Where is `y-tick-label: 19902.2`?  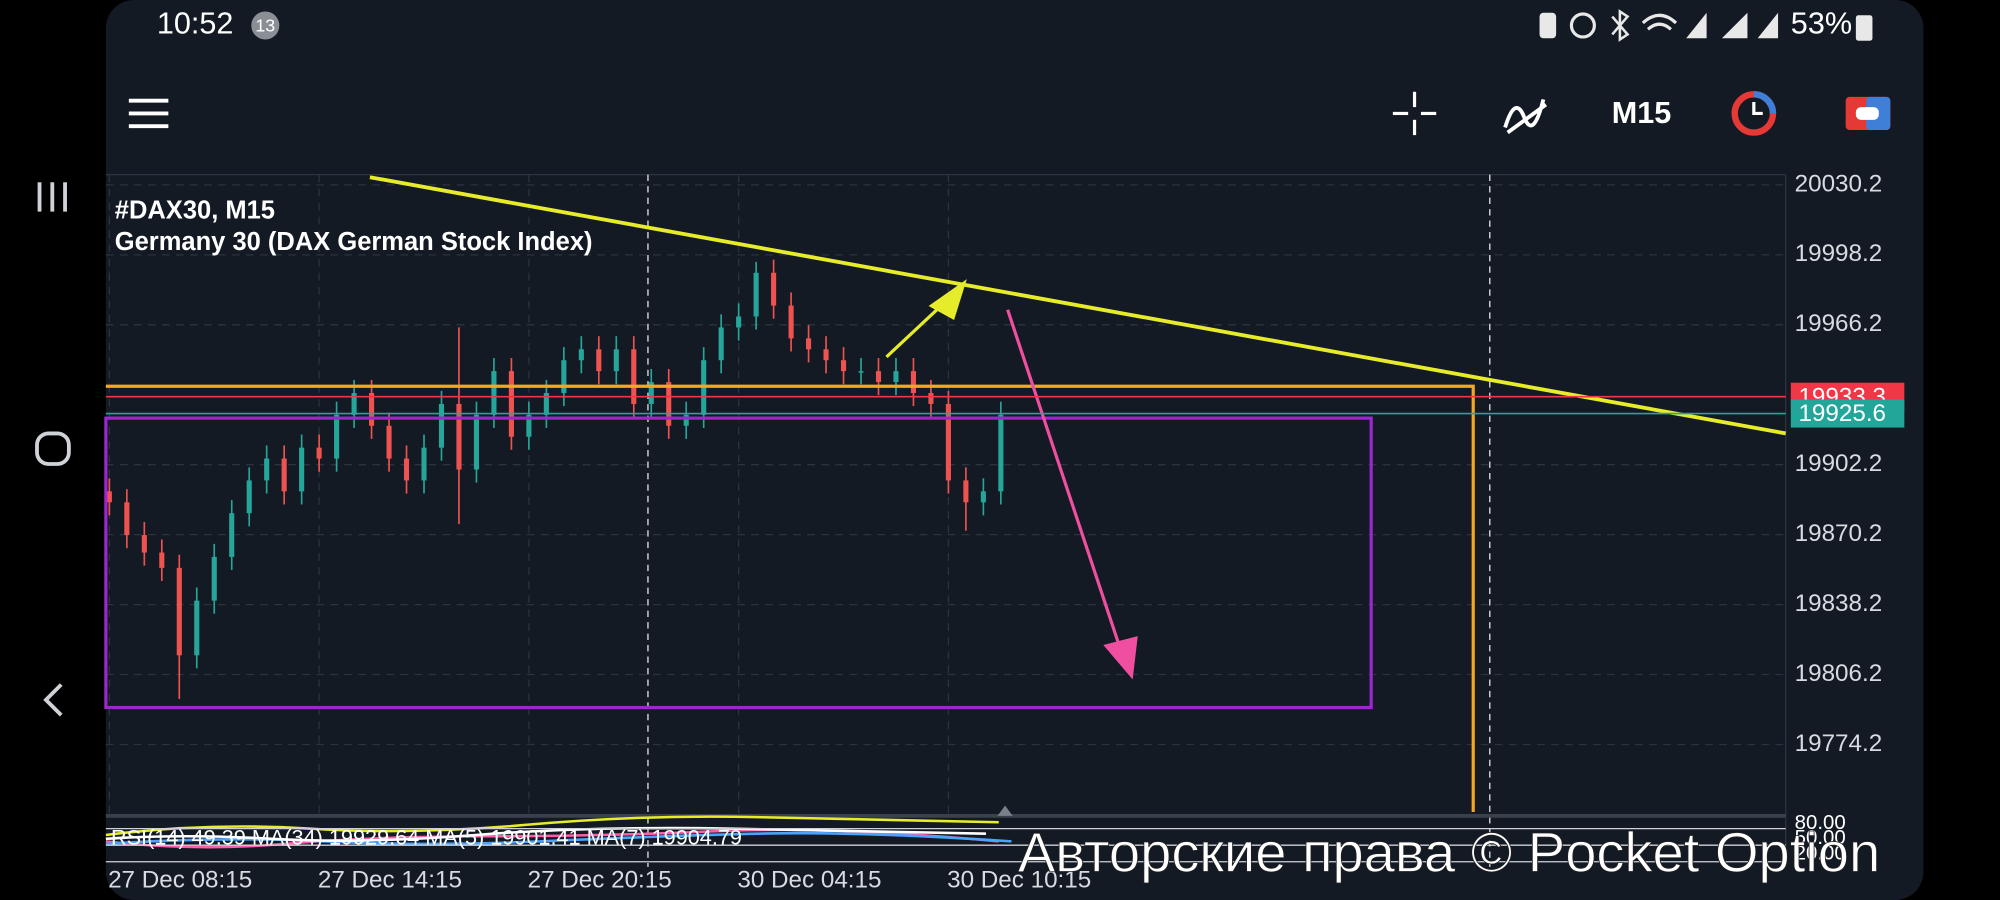
y-tick-label: 19902.2 is located at coordinates (1839, 463).